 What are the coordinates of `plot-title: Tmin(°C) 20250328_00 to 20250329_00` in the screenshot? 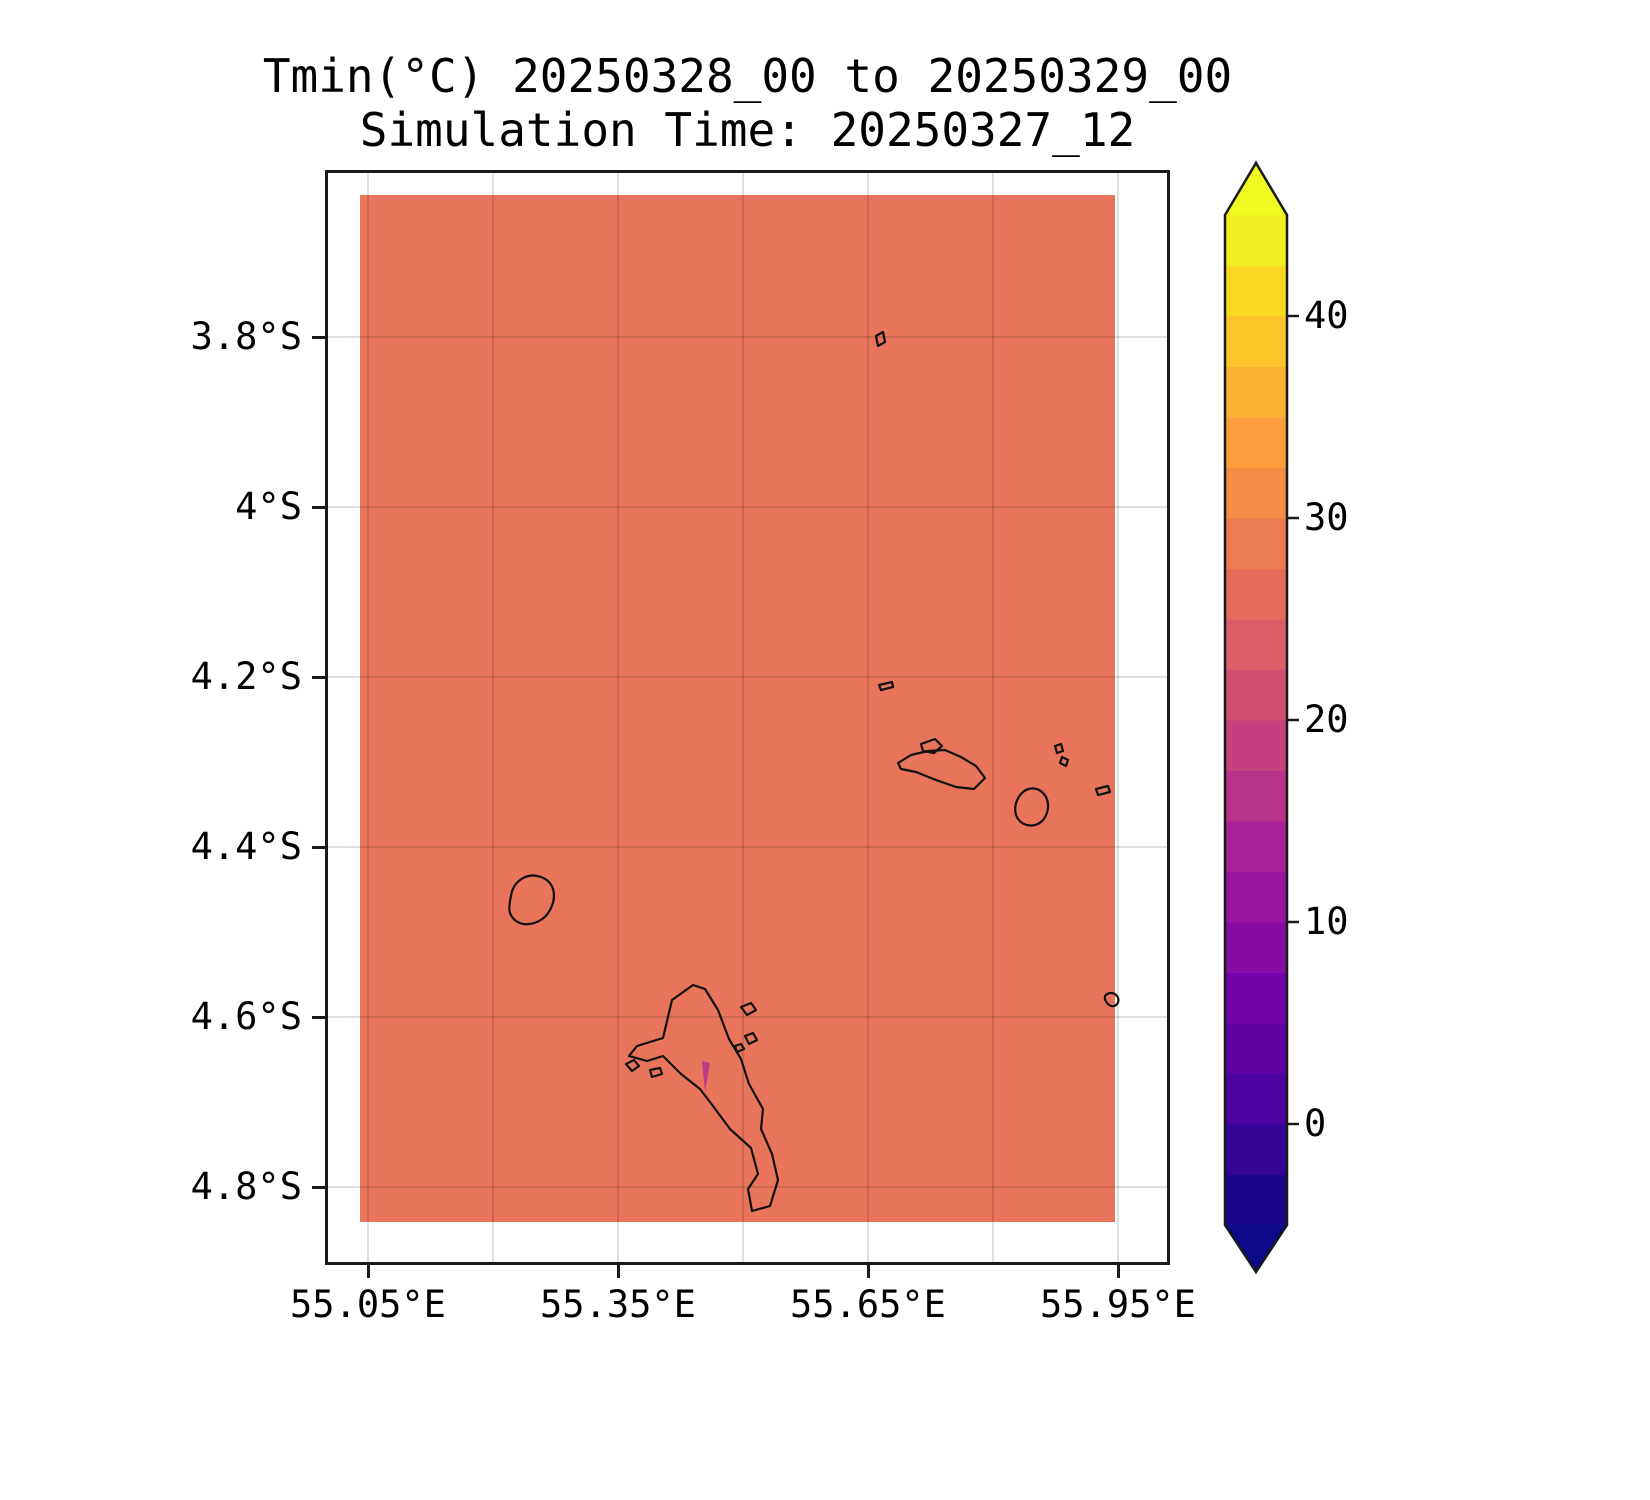 It's located at (747, 76).